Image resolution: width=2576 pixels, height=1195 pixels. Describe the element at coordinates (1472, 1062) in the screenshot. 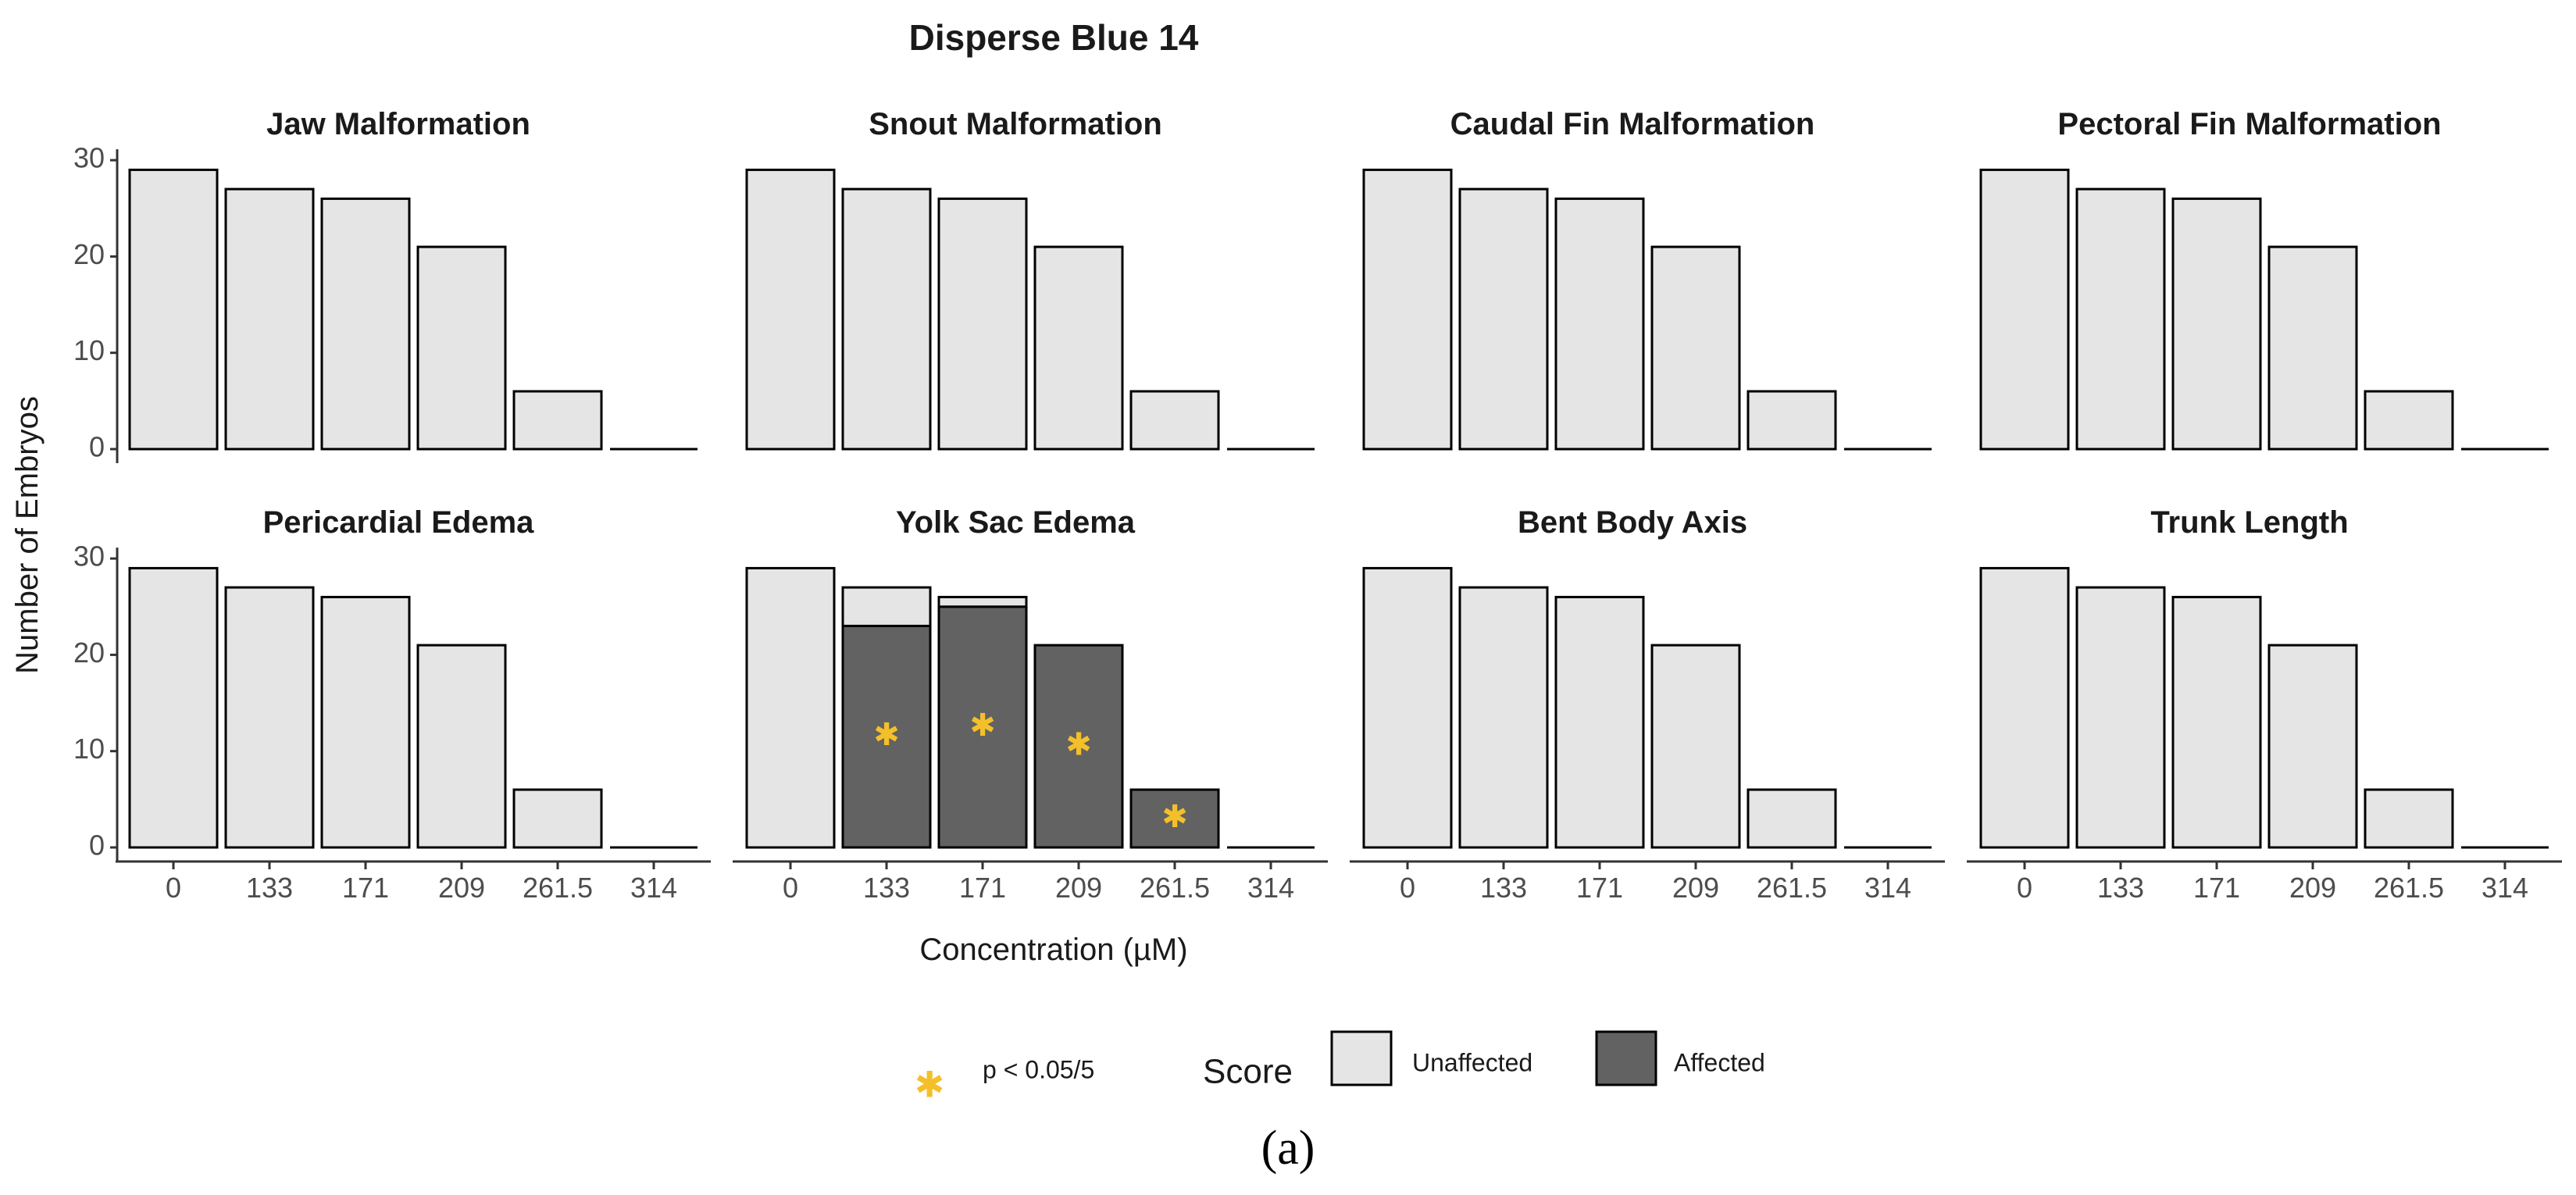

I see `legend-unaffected-label: Unaffected` at that location.